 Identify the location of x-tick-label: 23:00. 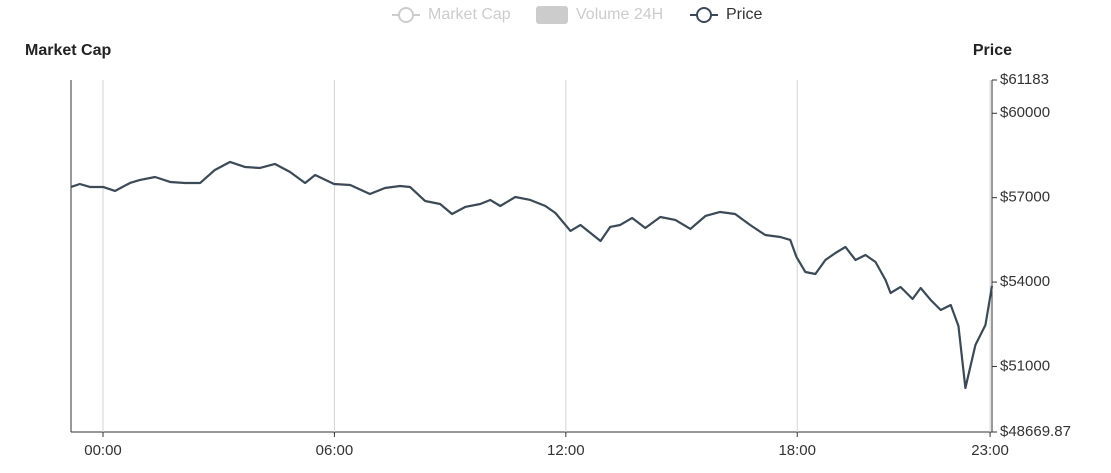
(990, 450).